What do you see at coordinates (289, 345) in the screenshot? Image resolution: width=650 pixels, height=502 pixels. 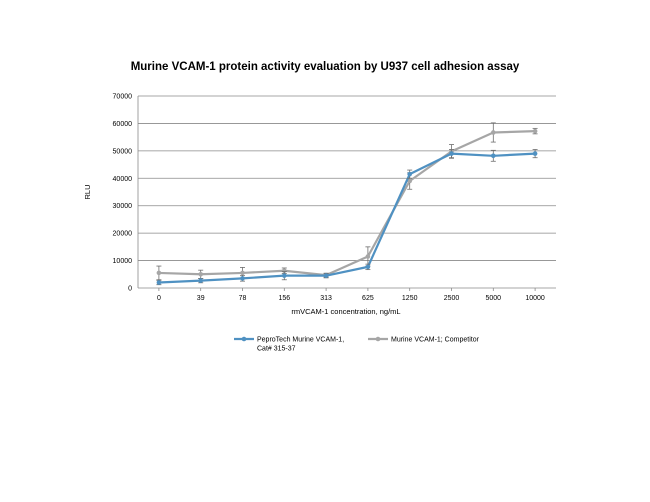 I see `legend-entry-1: PeproTech Murine VCAM-1, Cat# 315-37` at bounding box center [289, 345].